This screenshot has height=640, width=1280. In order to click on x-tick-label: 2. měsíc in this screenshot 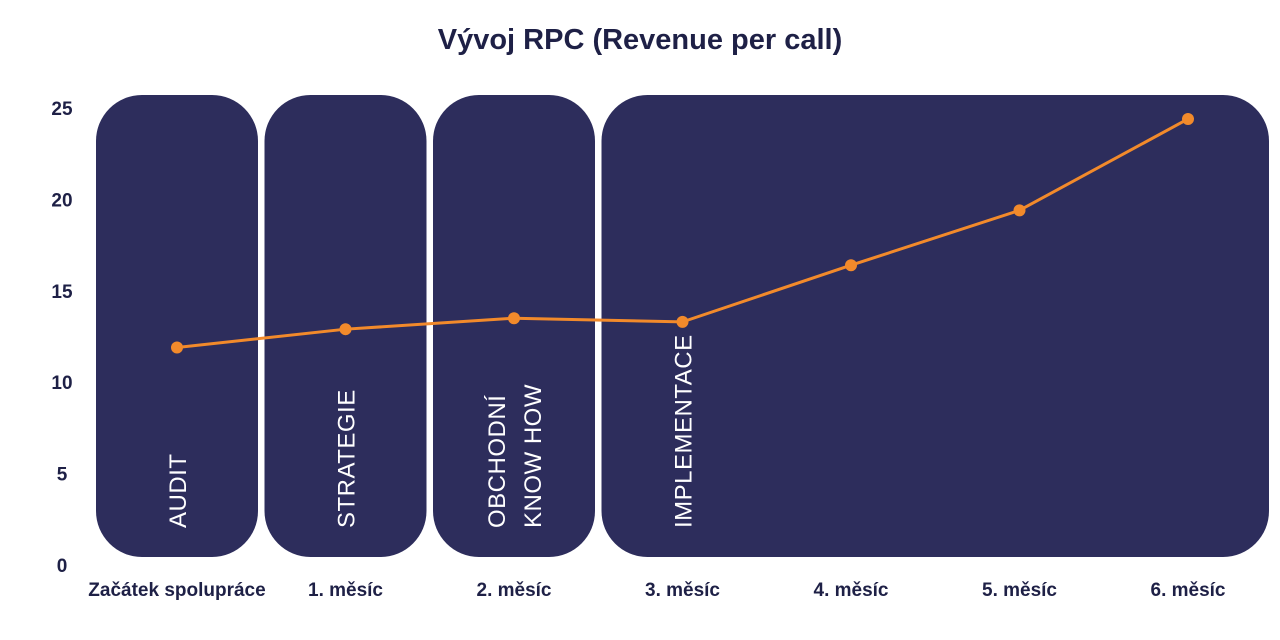, I will do `click(514, 590)`.